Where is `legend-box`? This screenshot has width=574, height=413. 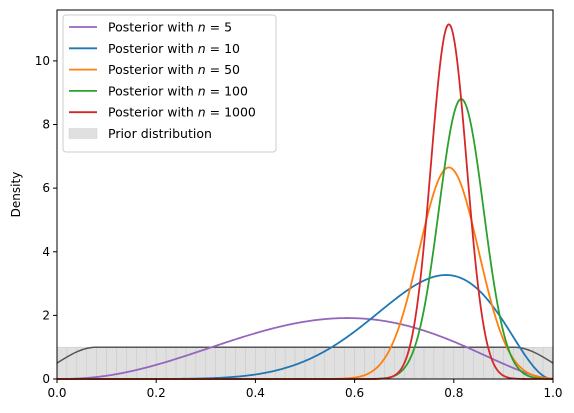 legend-box is located at coordinates (169, 83).